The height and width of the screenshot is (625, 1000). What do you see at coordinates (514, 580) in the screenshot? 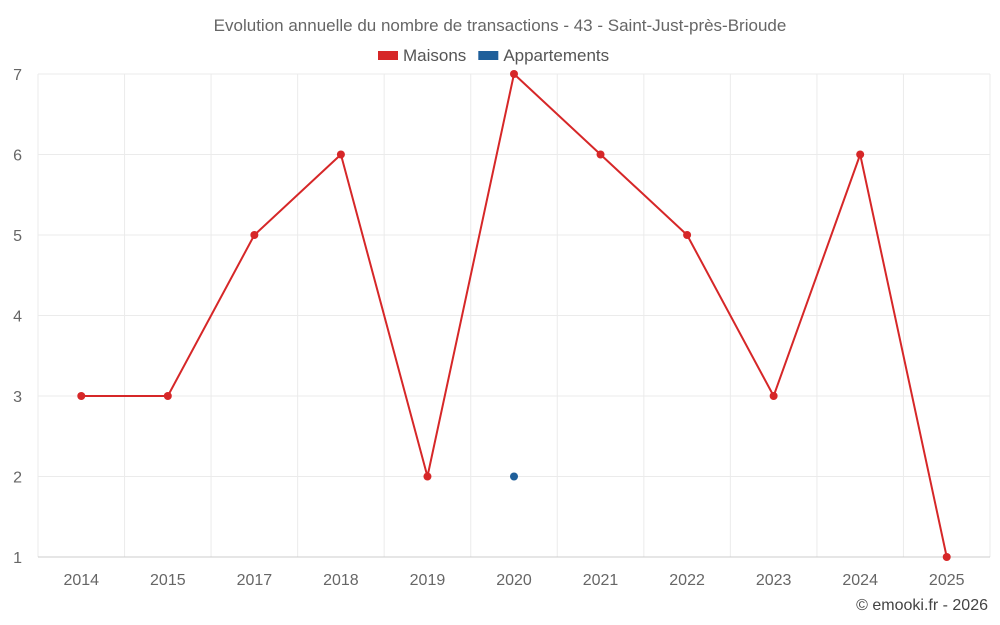
I see `x-tick-label: 2020` at bounding box center [514, 580].